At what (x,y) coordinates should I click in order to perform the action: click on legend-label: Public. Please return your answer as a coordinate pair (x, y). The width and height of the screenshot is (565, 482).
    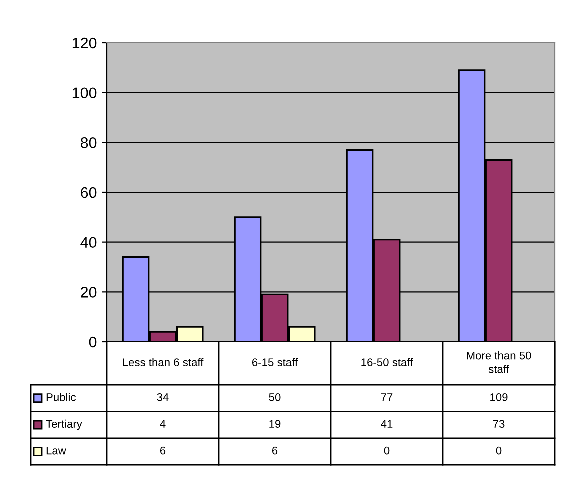
    Looking at the image, I should click on (61, 397).